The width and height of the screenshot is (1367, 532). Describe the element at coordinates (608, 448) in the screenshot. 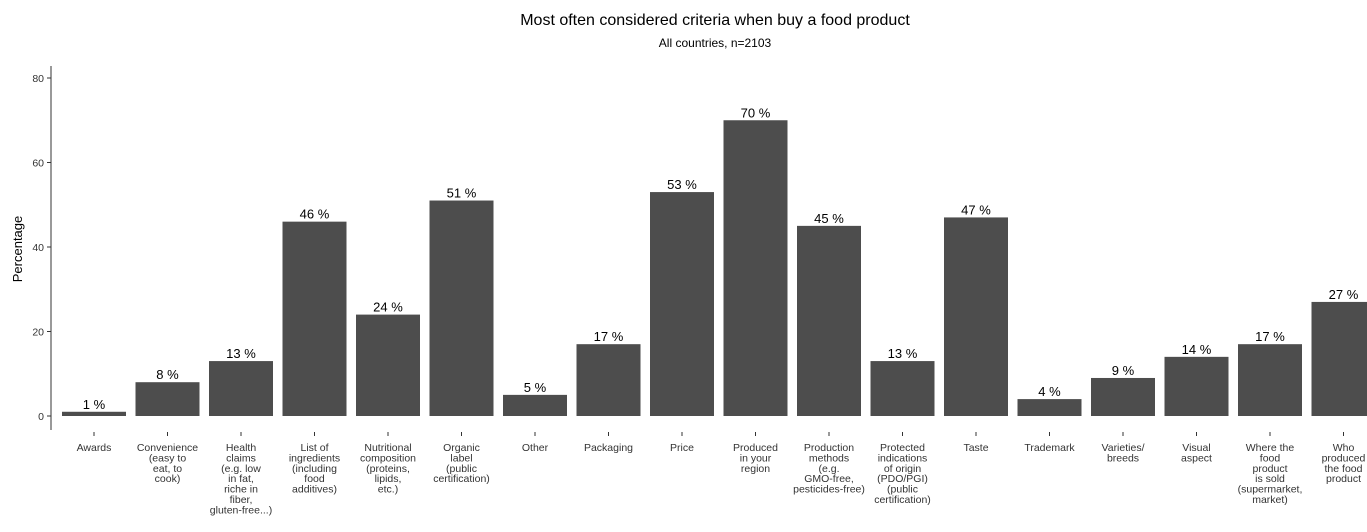

I see `x-tick-label: Packaging` at that location.